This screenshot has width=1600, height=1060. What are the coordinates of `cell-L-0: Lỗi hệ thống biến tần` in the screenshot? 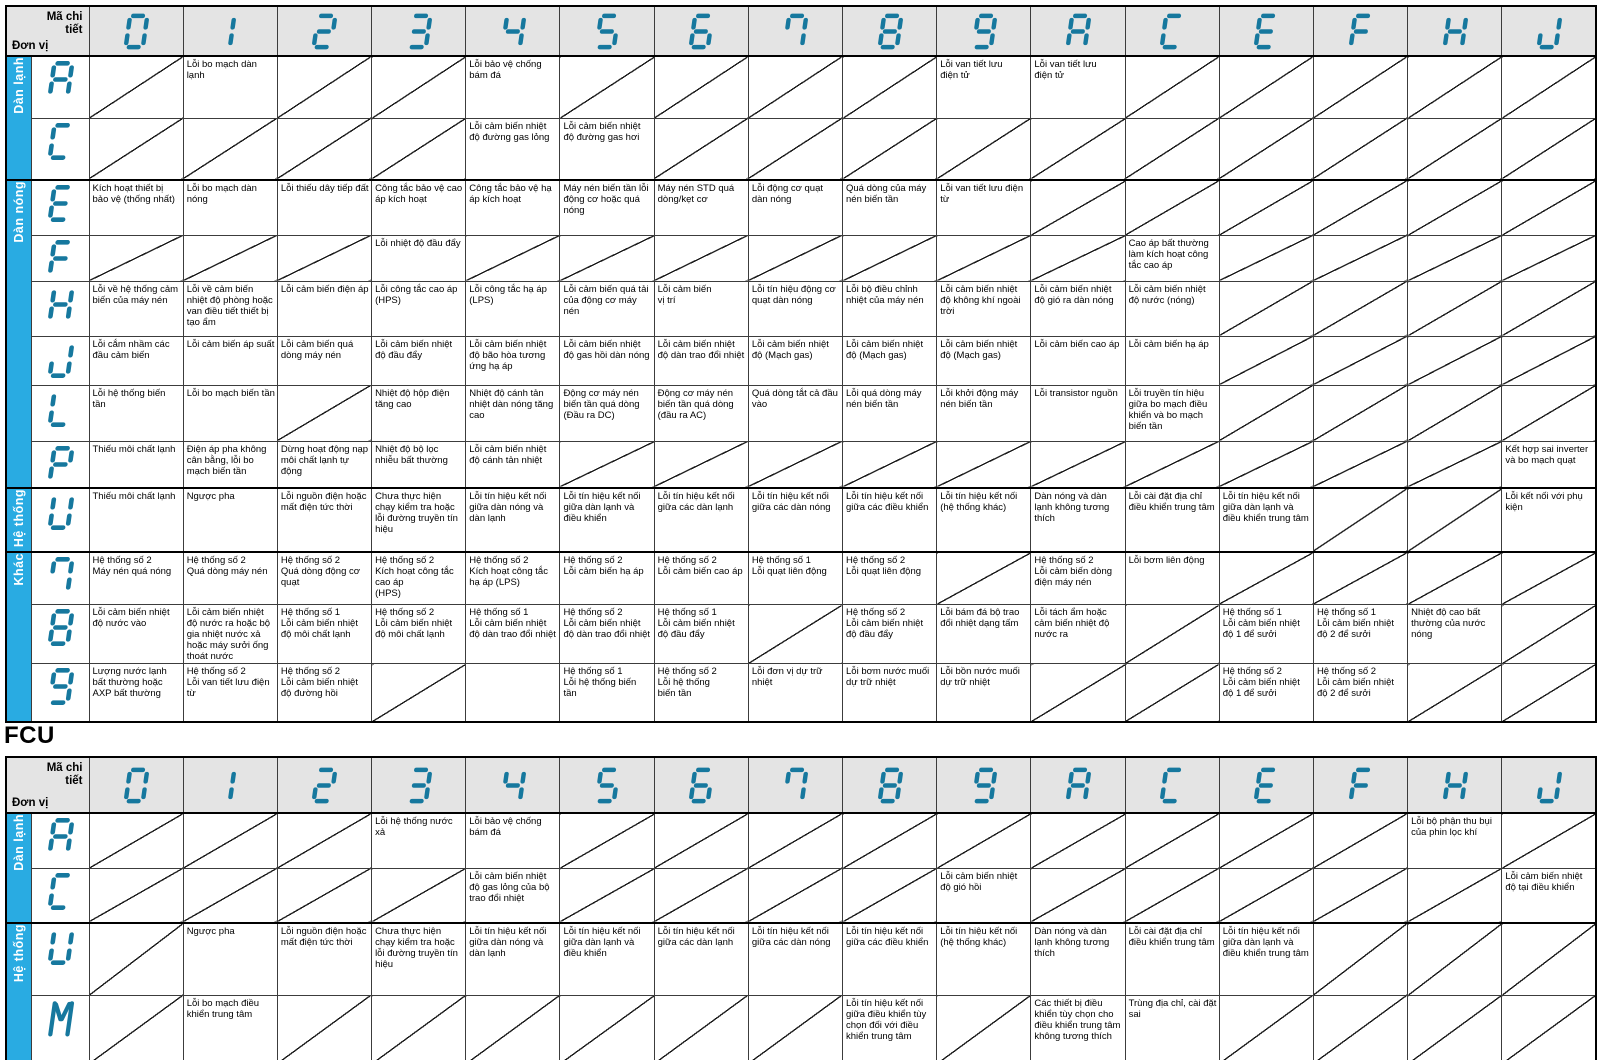 It's located at (136, 413).